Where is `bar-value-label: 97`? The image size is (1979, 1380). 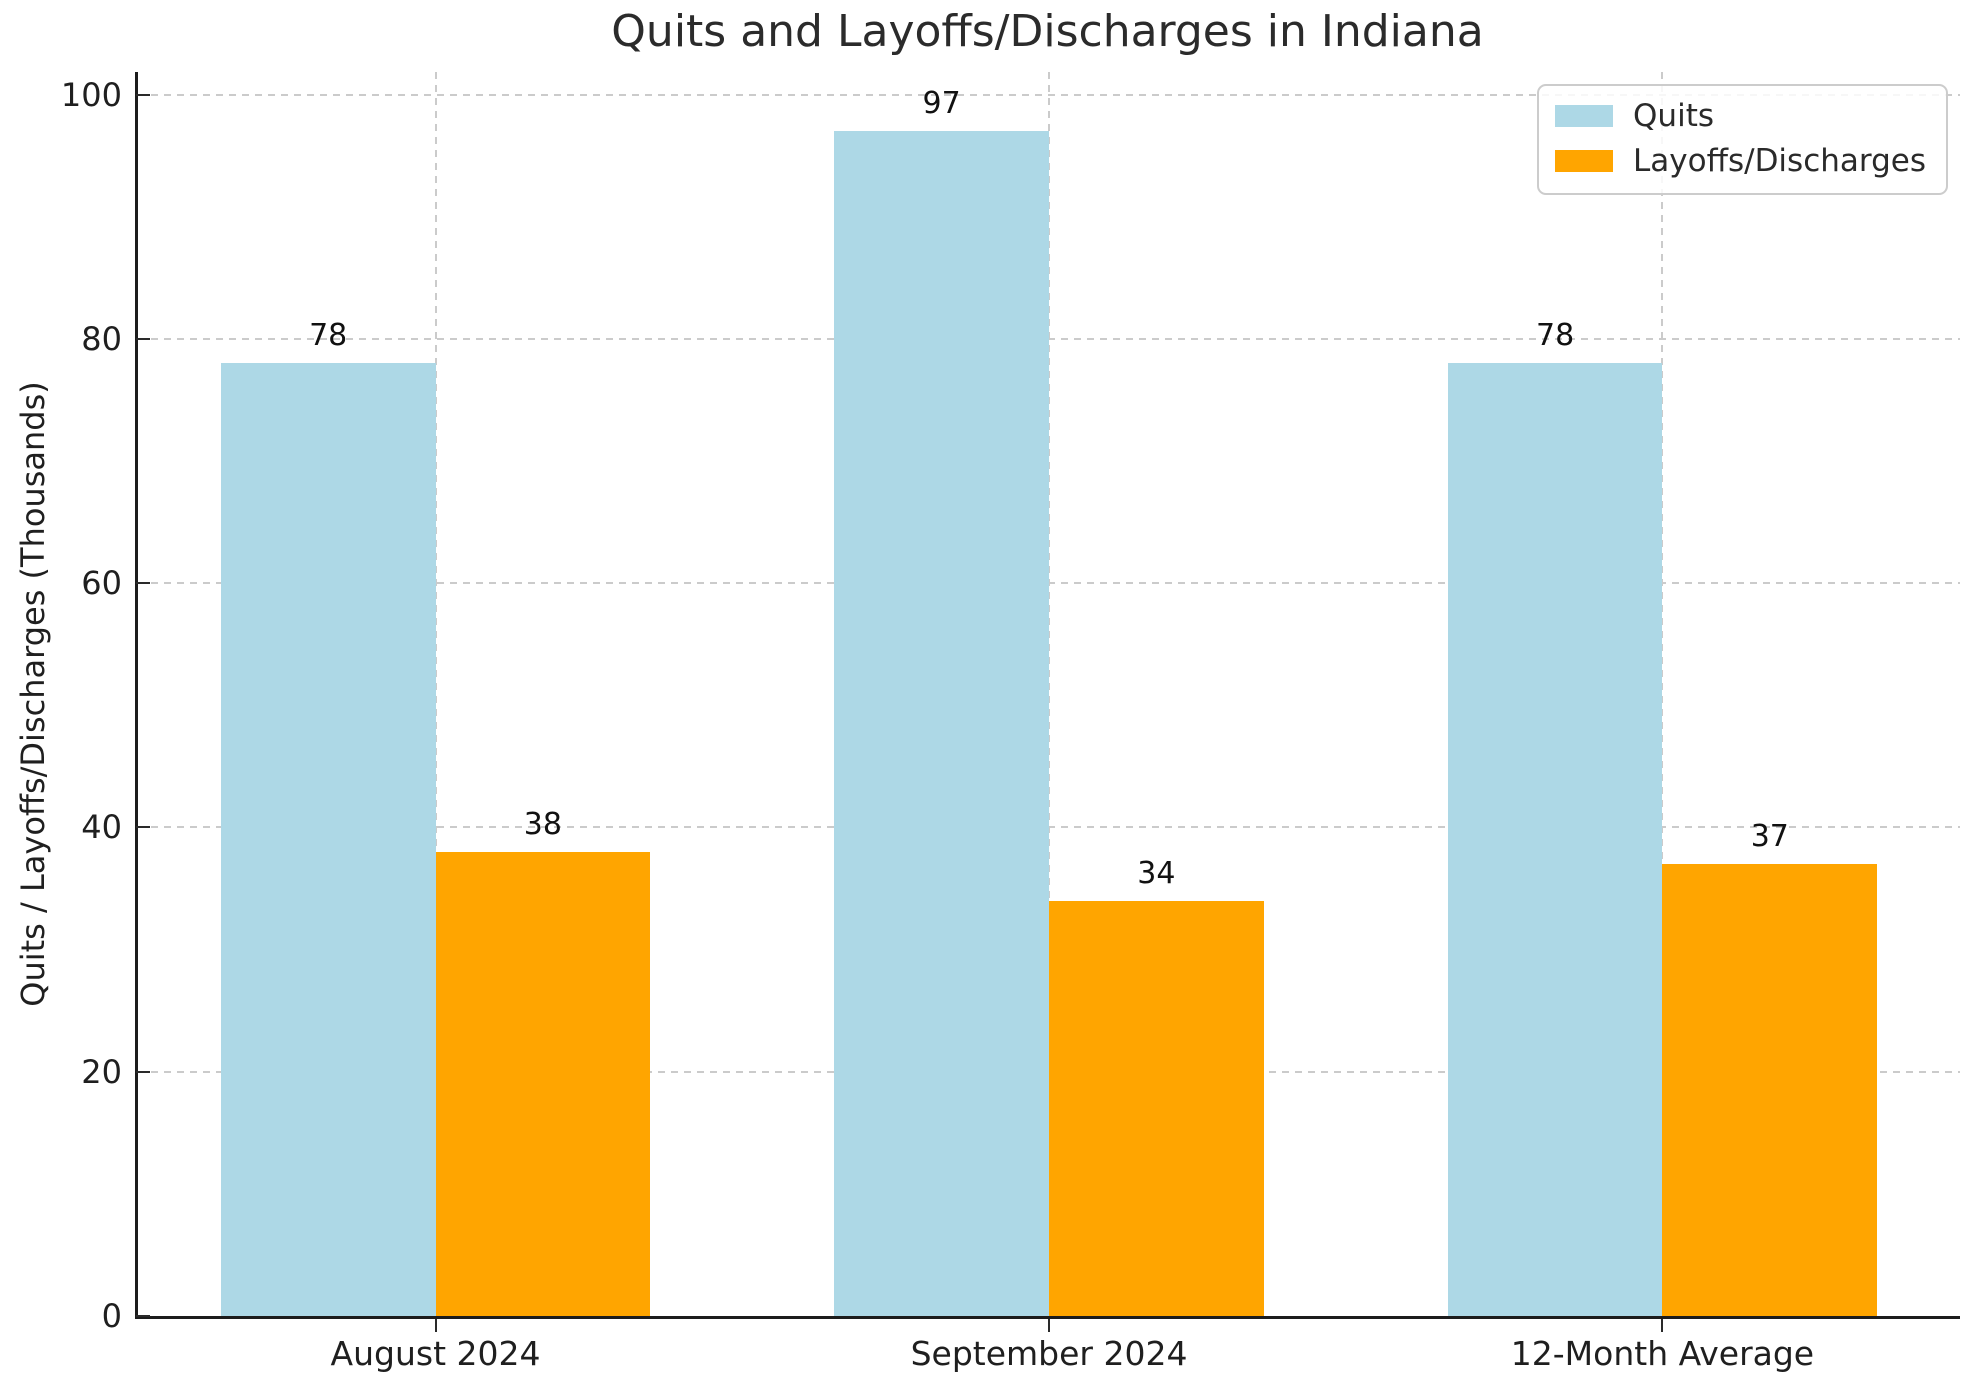
bar-value-label: 97 is located at coordinates (941, 104).